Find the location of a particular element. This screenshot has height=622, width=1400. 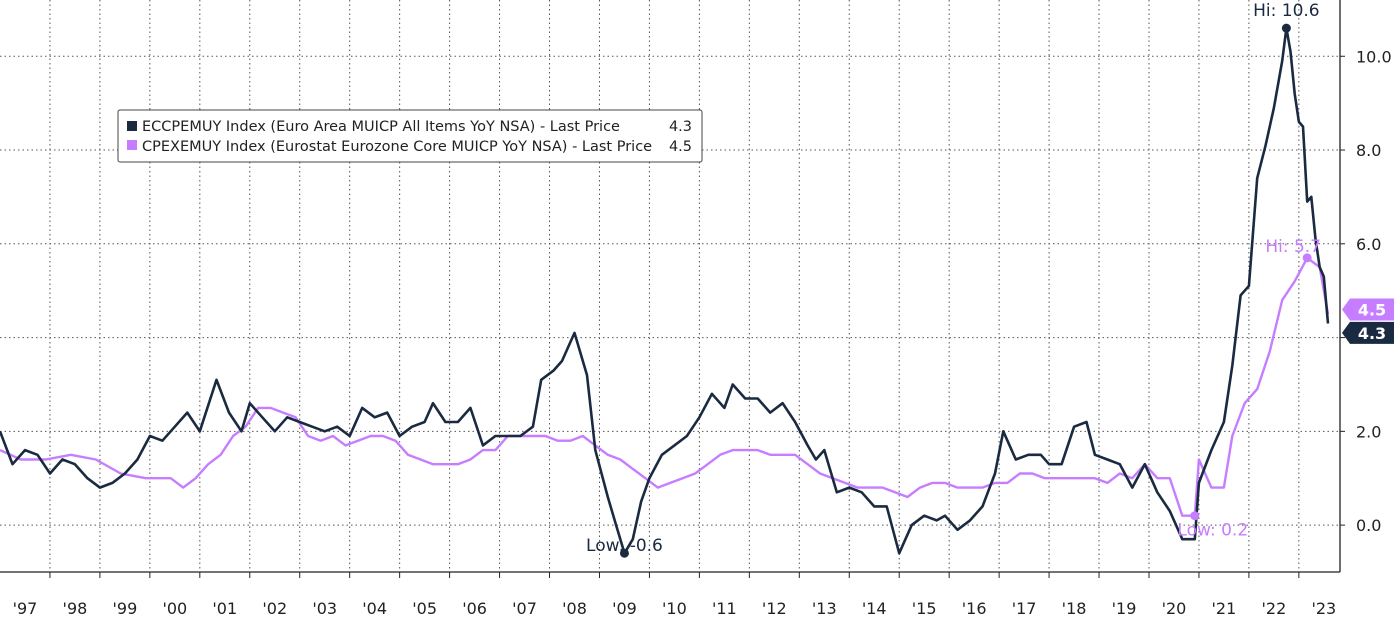

y-tick-label: 0.0 is located at coordinates (1368, 525).